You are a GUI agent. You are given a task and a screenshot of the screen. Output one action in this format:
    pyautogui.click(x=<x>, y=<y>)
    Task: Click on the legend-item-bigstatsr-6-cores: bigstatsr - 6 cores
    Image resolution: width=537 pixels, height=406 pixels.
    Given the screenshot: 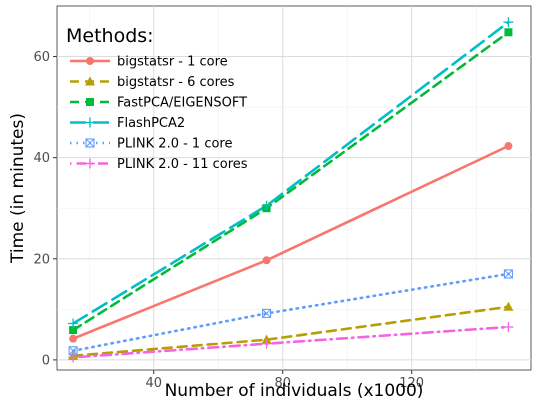 What is the action you would take?
    pyautogui.click(x=152, y=82)
    